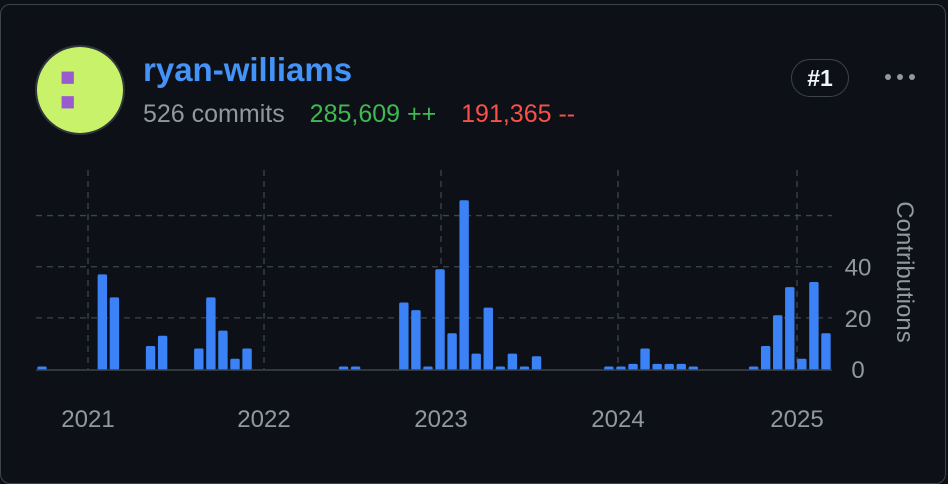 Image resolution: width=948 pixels, height=484 pixels. Describe the element at coordinates (518, 114) in the screenshot. I see `deletions-count: 191,365 --` at that location.